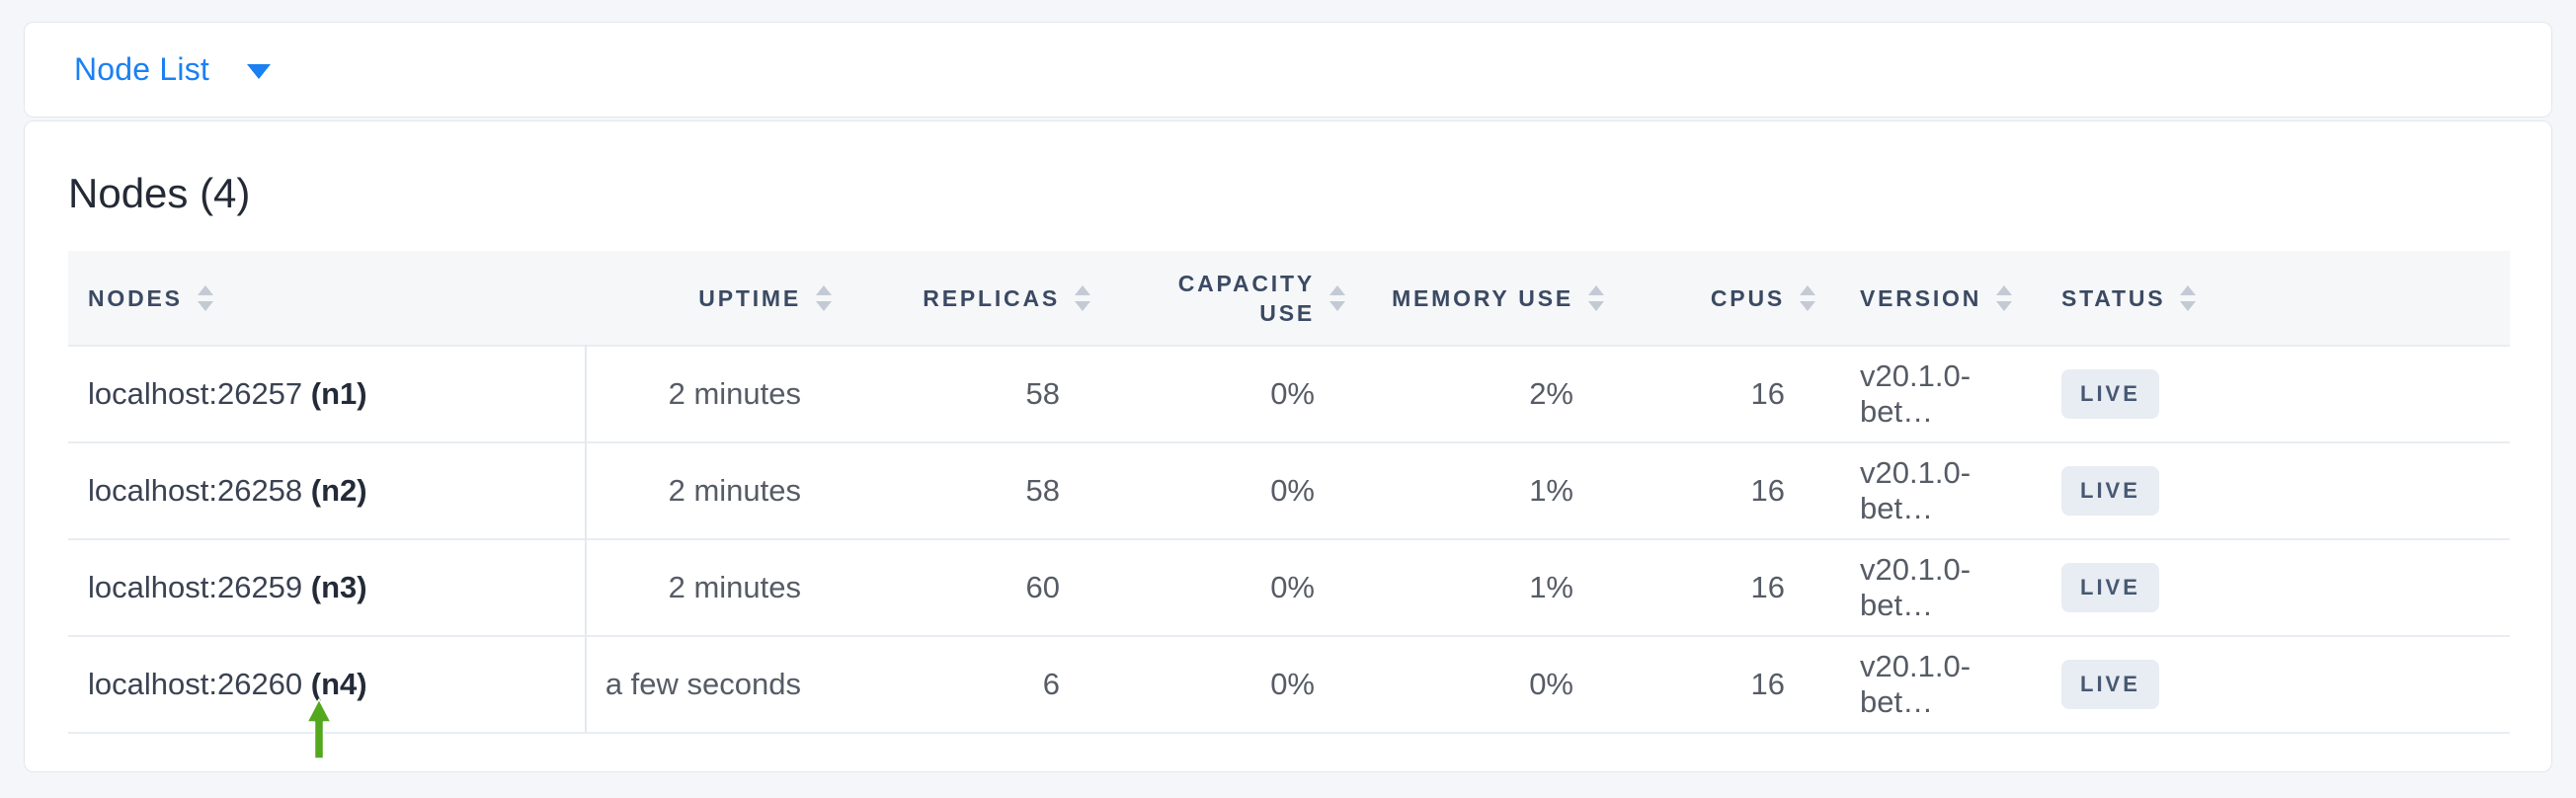 The height and width of the screenshot is (798, 2576). I want to click on node-address: localhost:26259, so click(195, 587).